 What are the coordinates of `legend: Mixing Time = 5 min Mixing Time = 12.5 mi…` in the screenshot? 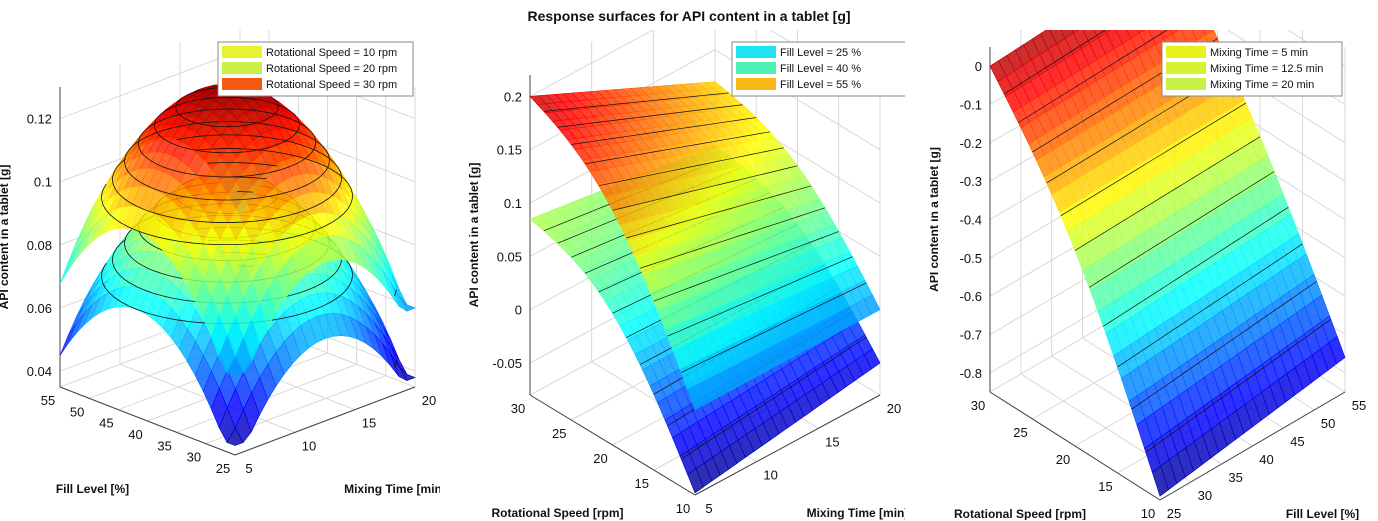 It's located at (1252, 69).